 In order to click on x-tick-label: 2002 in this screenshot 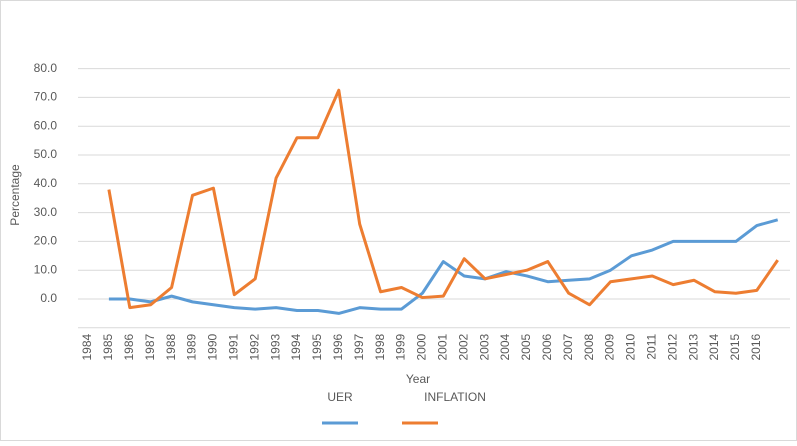, I will do `click(463, 346)`.